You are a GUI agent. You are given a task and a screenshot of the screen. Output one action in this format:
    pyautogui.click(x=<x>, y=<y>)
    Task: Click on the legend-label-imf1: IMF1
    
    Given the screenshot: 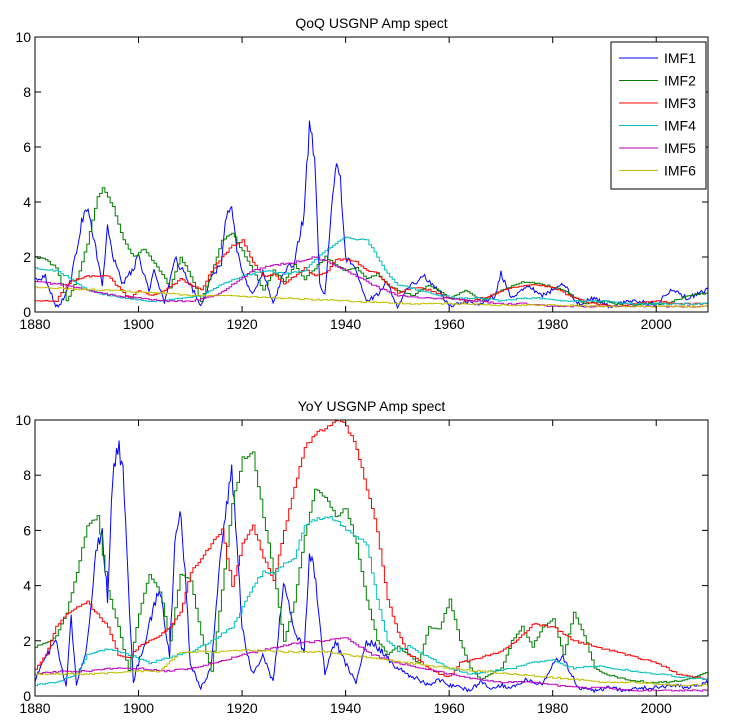 What is the action you would take?
    pyautogui.click(x=680, y=58)
    